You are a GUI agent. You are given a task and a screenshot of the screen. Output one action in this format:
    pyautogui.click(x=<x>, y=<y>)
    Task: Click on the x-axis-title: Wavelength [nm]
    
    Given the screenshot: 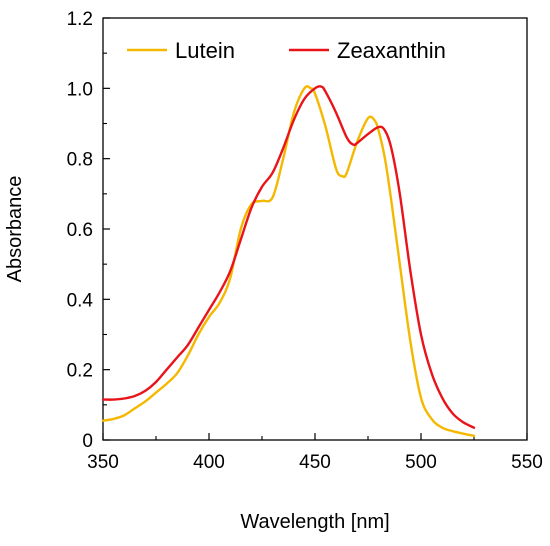 What is the action you would take?
    pyautogui.click(x=314, y=522)
    